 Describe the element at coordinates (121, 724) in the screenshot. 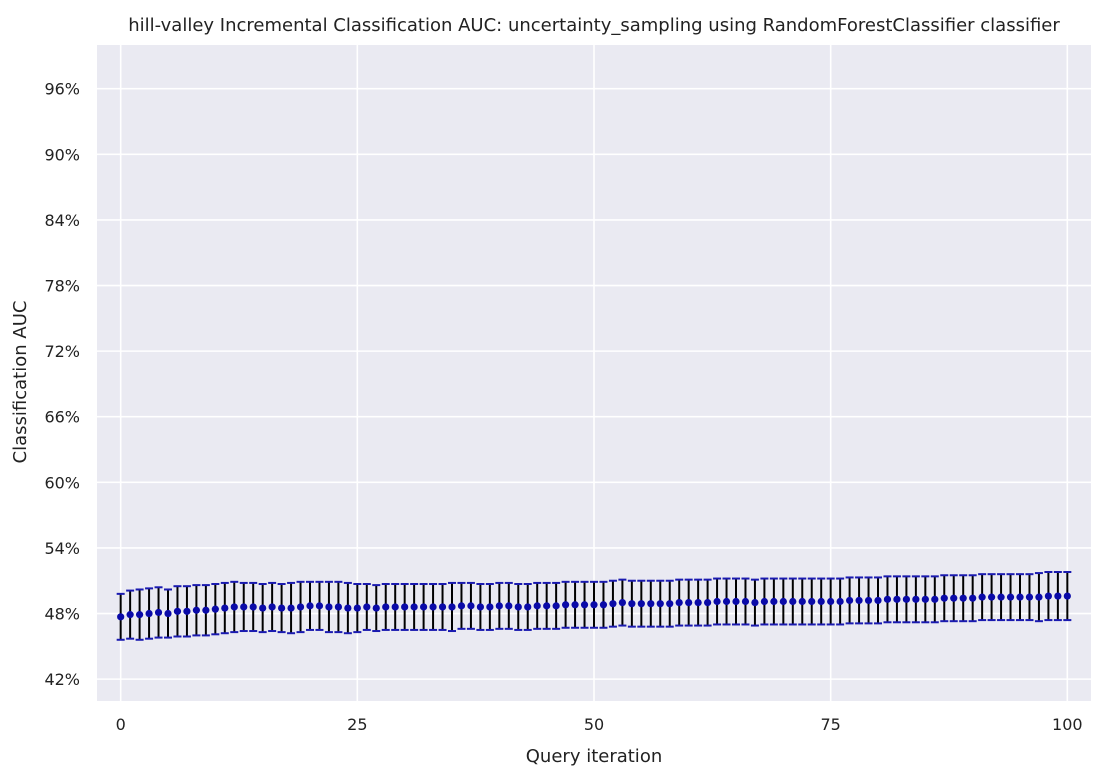

I see `x-tick-label: 0` at that location.